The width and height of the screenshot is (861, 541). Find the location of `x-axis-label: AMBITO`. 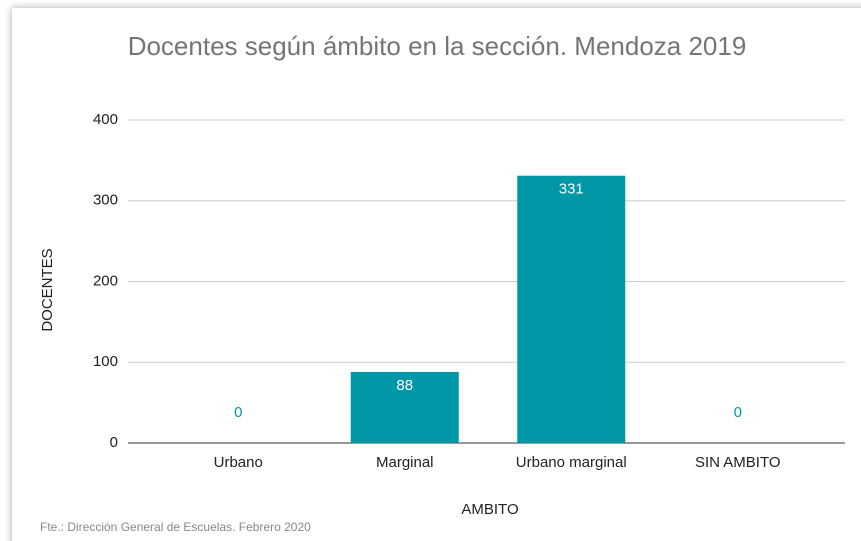

x-axis-label: AMBITO is located at coordinates (489, 509).